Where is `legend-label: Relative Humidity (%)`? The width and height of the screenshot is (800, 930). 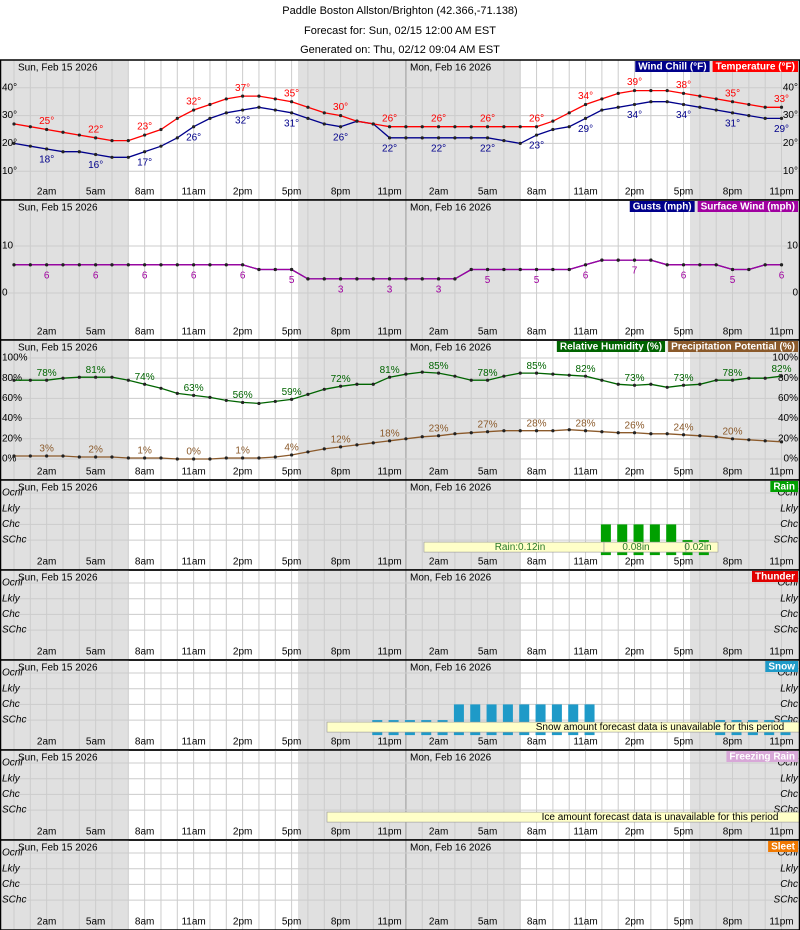 legend-label: Relative Humidity (%) is located at coordinates (611, 347).